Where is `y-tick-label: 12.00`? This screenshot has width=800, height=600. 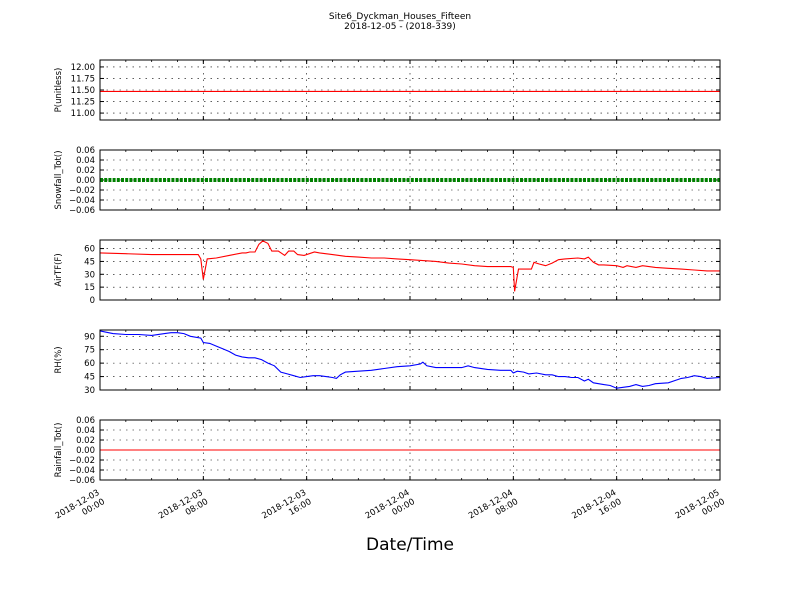 y-tick-label: 12.00 is located at coordinates (83, 68).